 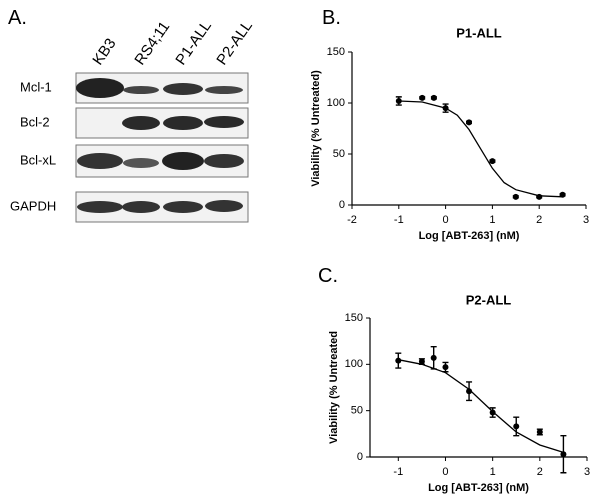 What do you see at coordinates (234, 43) in the screenshot?
I see `lane-label: P2-ALL` at bounding box center [234, 43].